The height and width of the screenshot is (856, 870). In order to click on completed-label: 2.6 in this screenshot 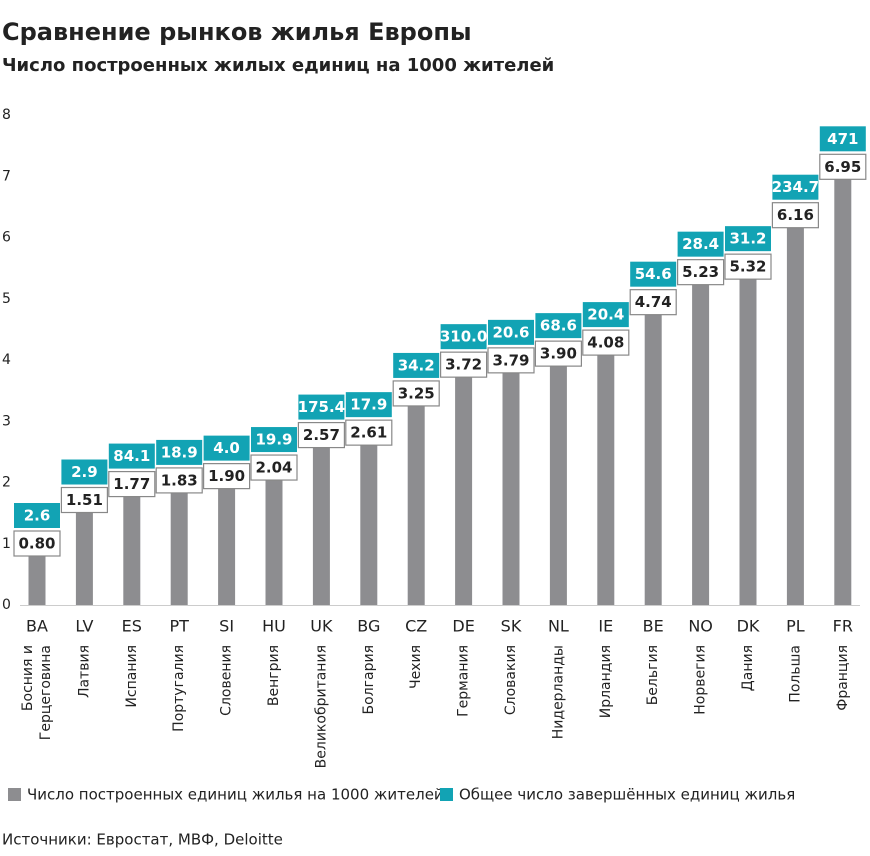, I will do `click(37, 516)`.